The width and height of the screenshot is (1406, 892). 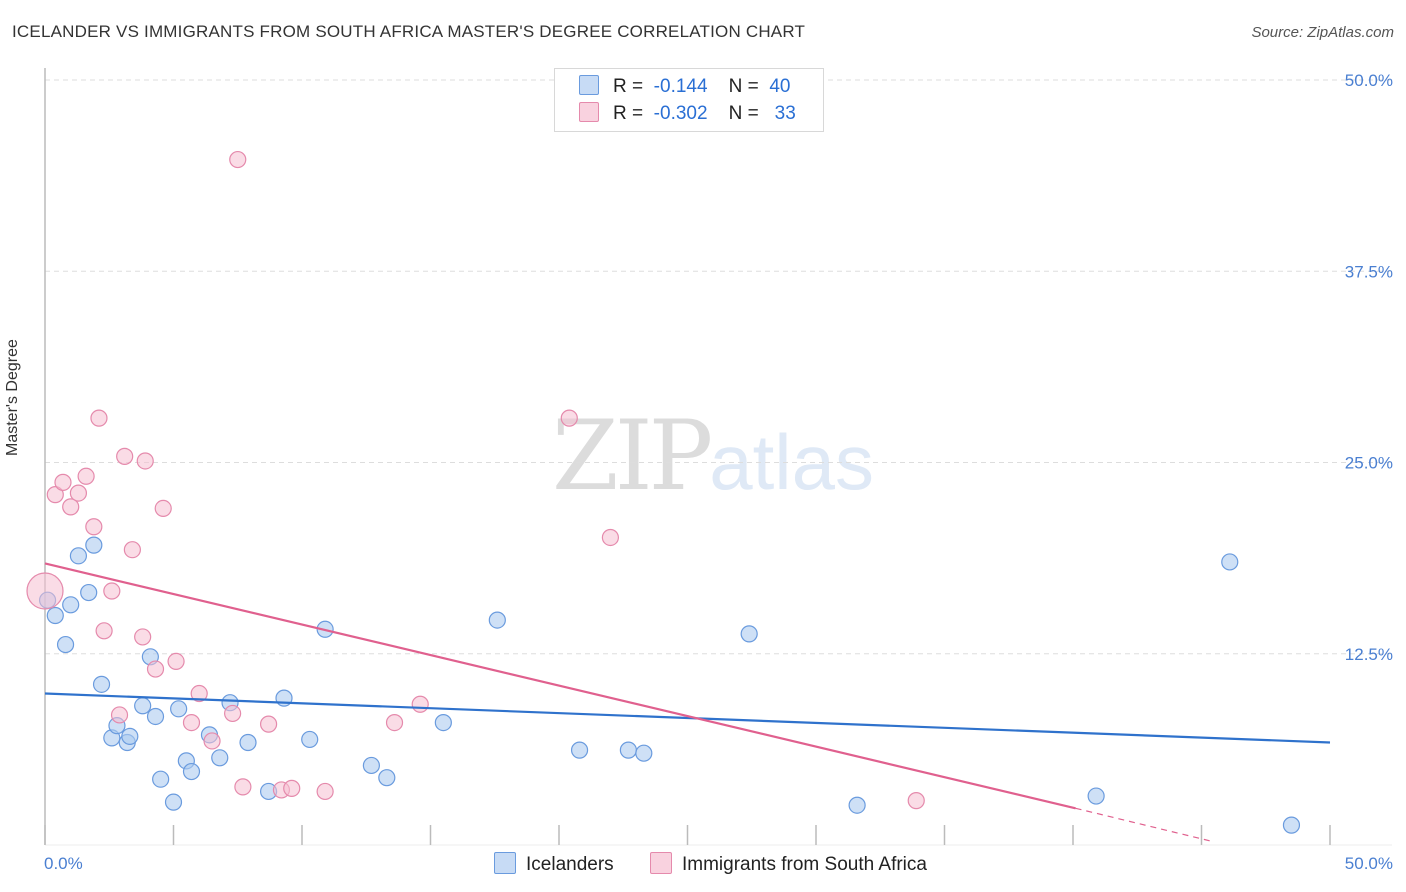 I want to click on legend-label-icelanders: Icelanders, so click(x=570, y=864).